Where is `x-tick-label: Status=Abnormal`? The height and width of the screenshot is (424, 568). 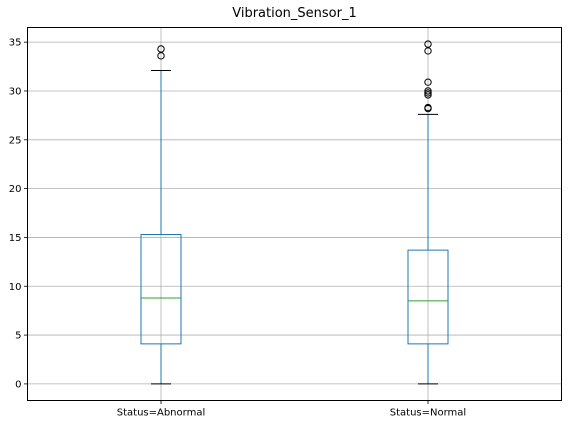
x-tick-label: Status=Abnormal is located at coordinates (161, 413).